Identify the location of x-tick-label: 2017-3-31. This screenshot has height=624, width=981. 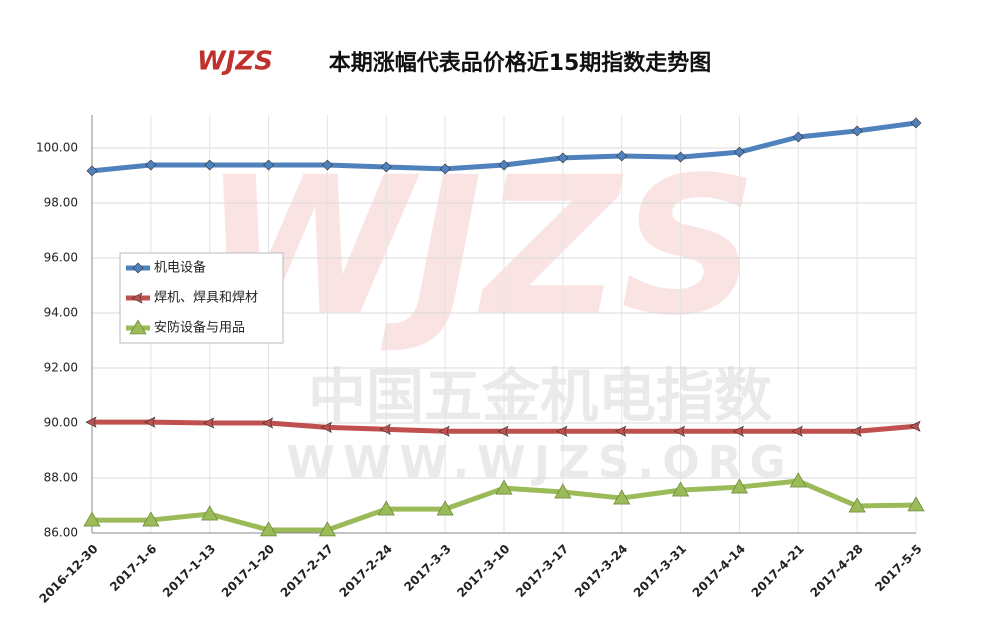
(660, 571).